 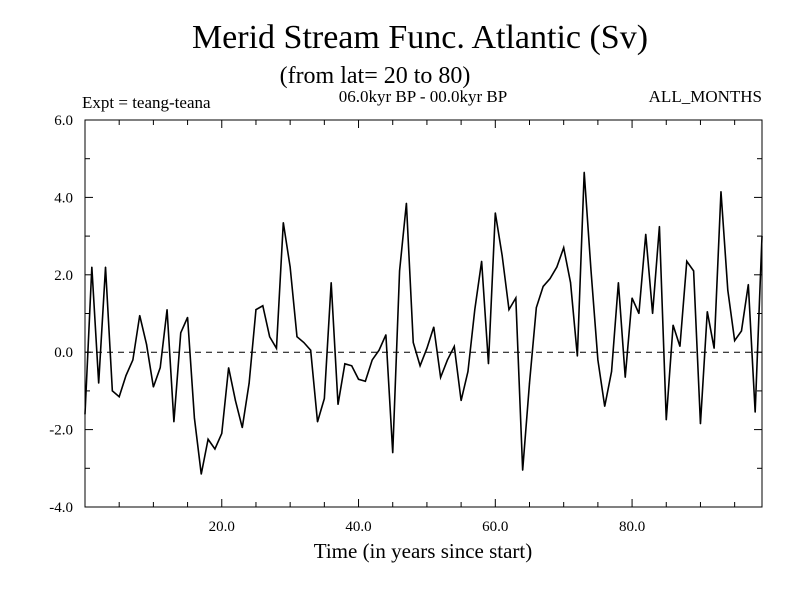 I want to click on y-tick-label: -4.0, so click(x=61, y=508).